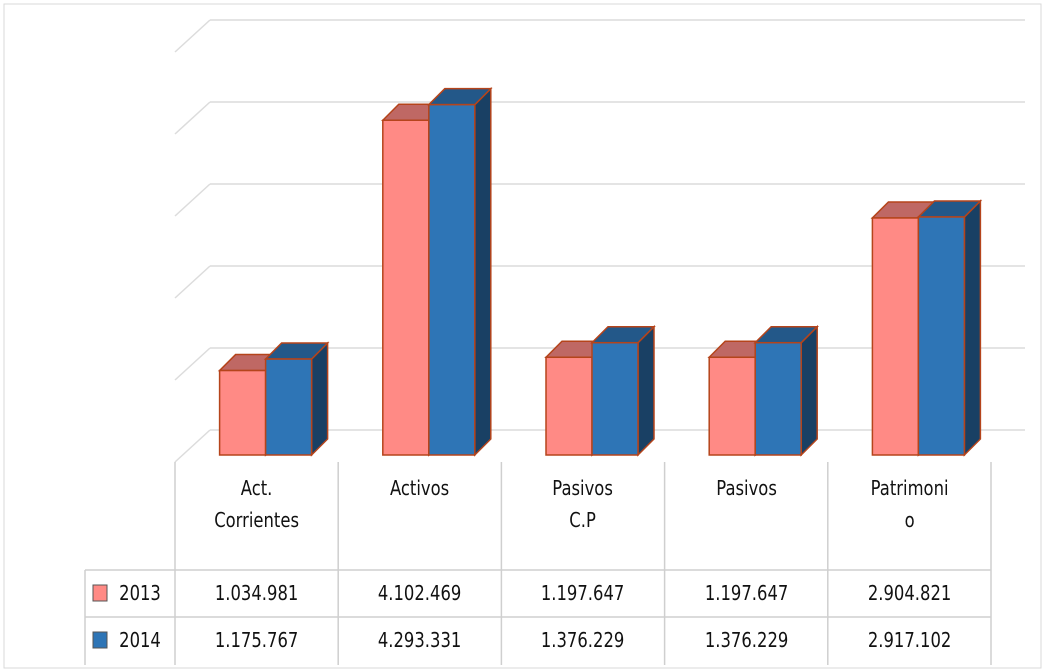 This screenshot has height=672, width=1045. I want to click on legend-label: 2013, so click(140, 593).